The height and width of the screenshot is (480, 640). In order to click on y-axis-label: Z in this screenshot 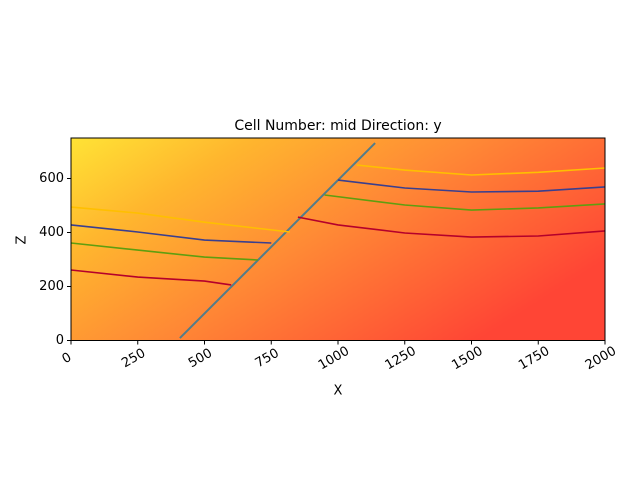, I will do `click(22, 239)`.